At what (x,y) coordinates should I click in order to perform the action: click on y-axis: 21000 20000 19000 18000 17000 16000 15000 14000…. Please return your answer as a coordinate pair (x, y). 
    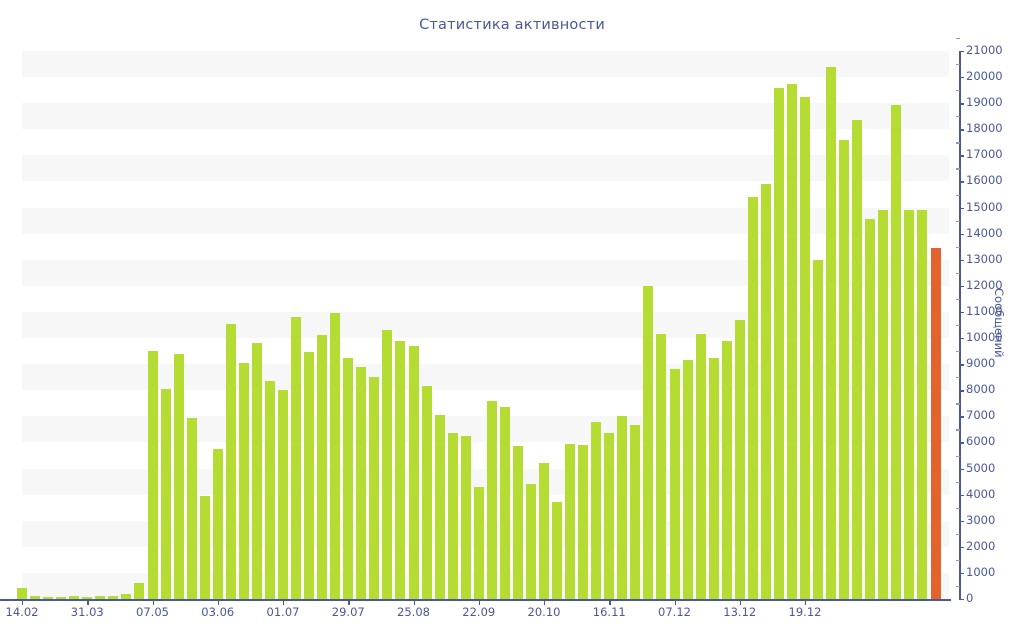
    Looking at the image, I should click on (986, 320).